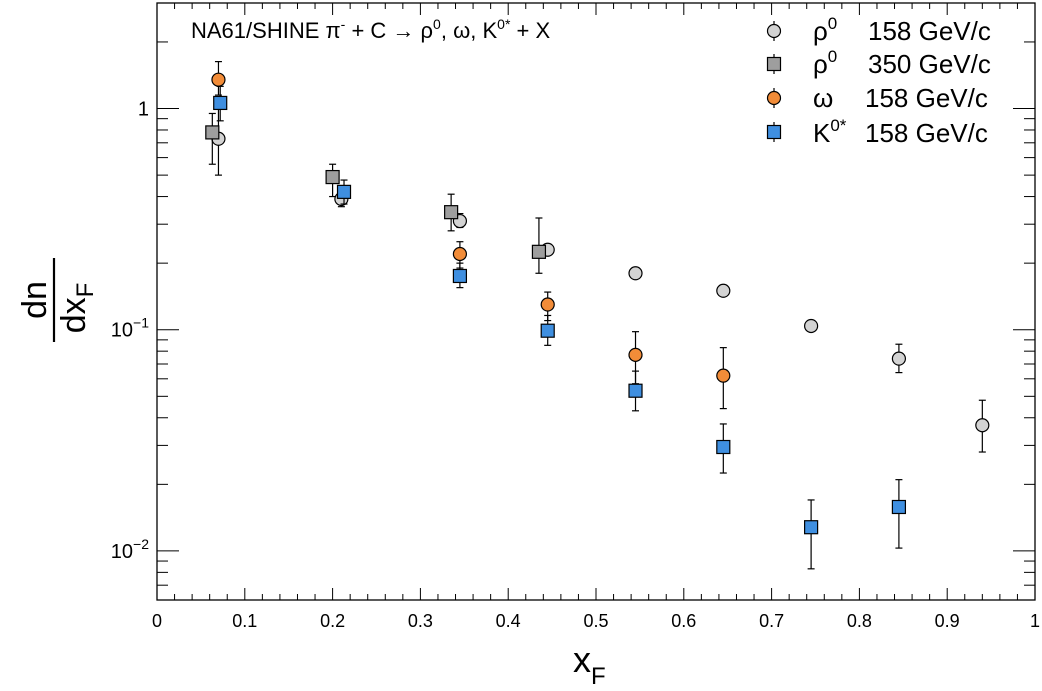 This screenshot has height=691, width=1042. Describe the element at coordinates (902, 63) in the screenshot. I see `legend-label: ρ0 350 GeV/c` at that location.